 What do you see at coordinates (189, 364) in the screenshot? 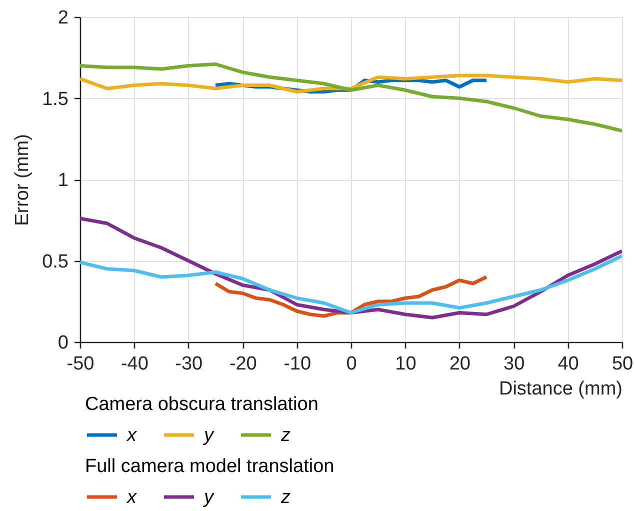
I see `x-tick-label: -30` at bounding box center [189, 364].